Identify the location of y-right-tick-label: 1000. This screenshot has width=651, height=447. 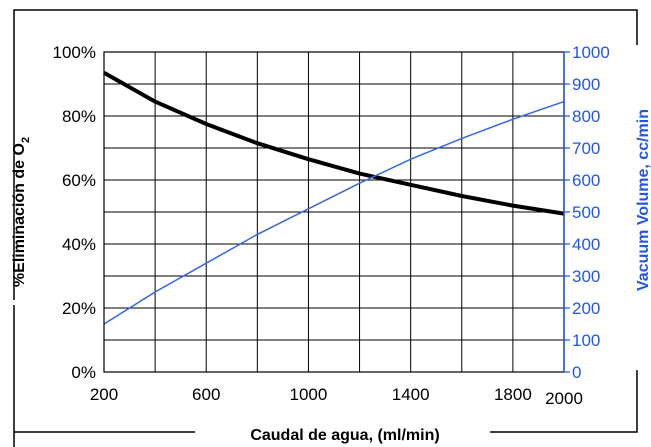
(591, 52).